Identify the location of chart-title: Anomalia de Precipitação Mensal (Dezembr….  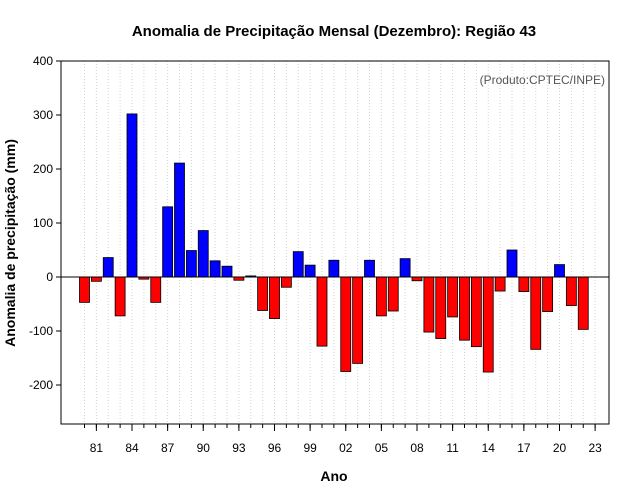
(334, 31).